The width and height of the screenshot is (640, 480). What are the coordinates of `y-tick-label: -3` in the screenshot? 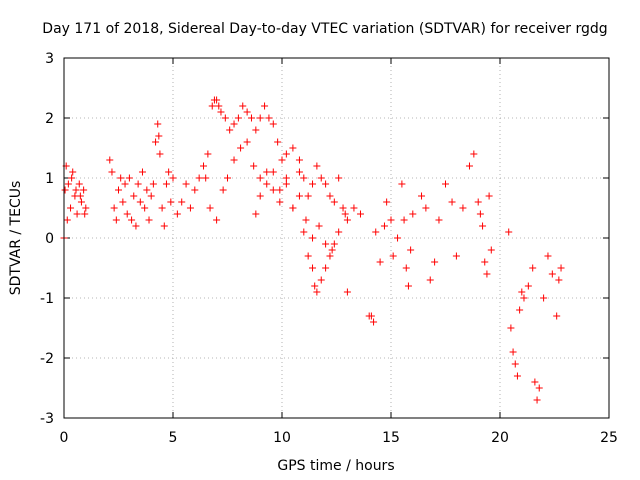 It's located at (47, 419).